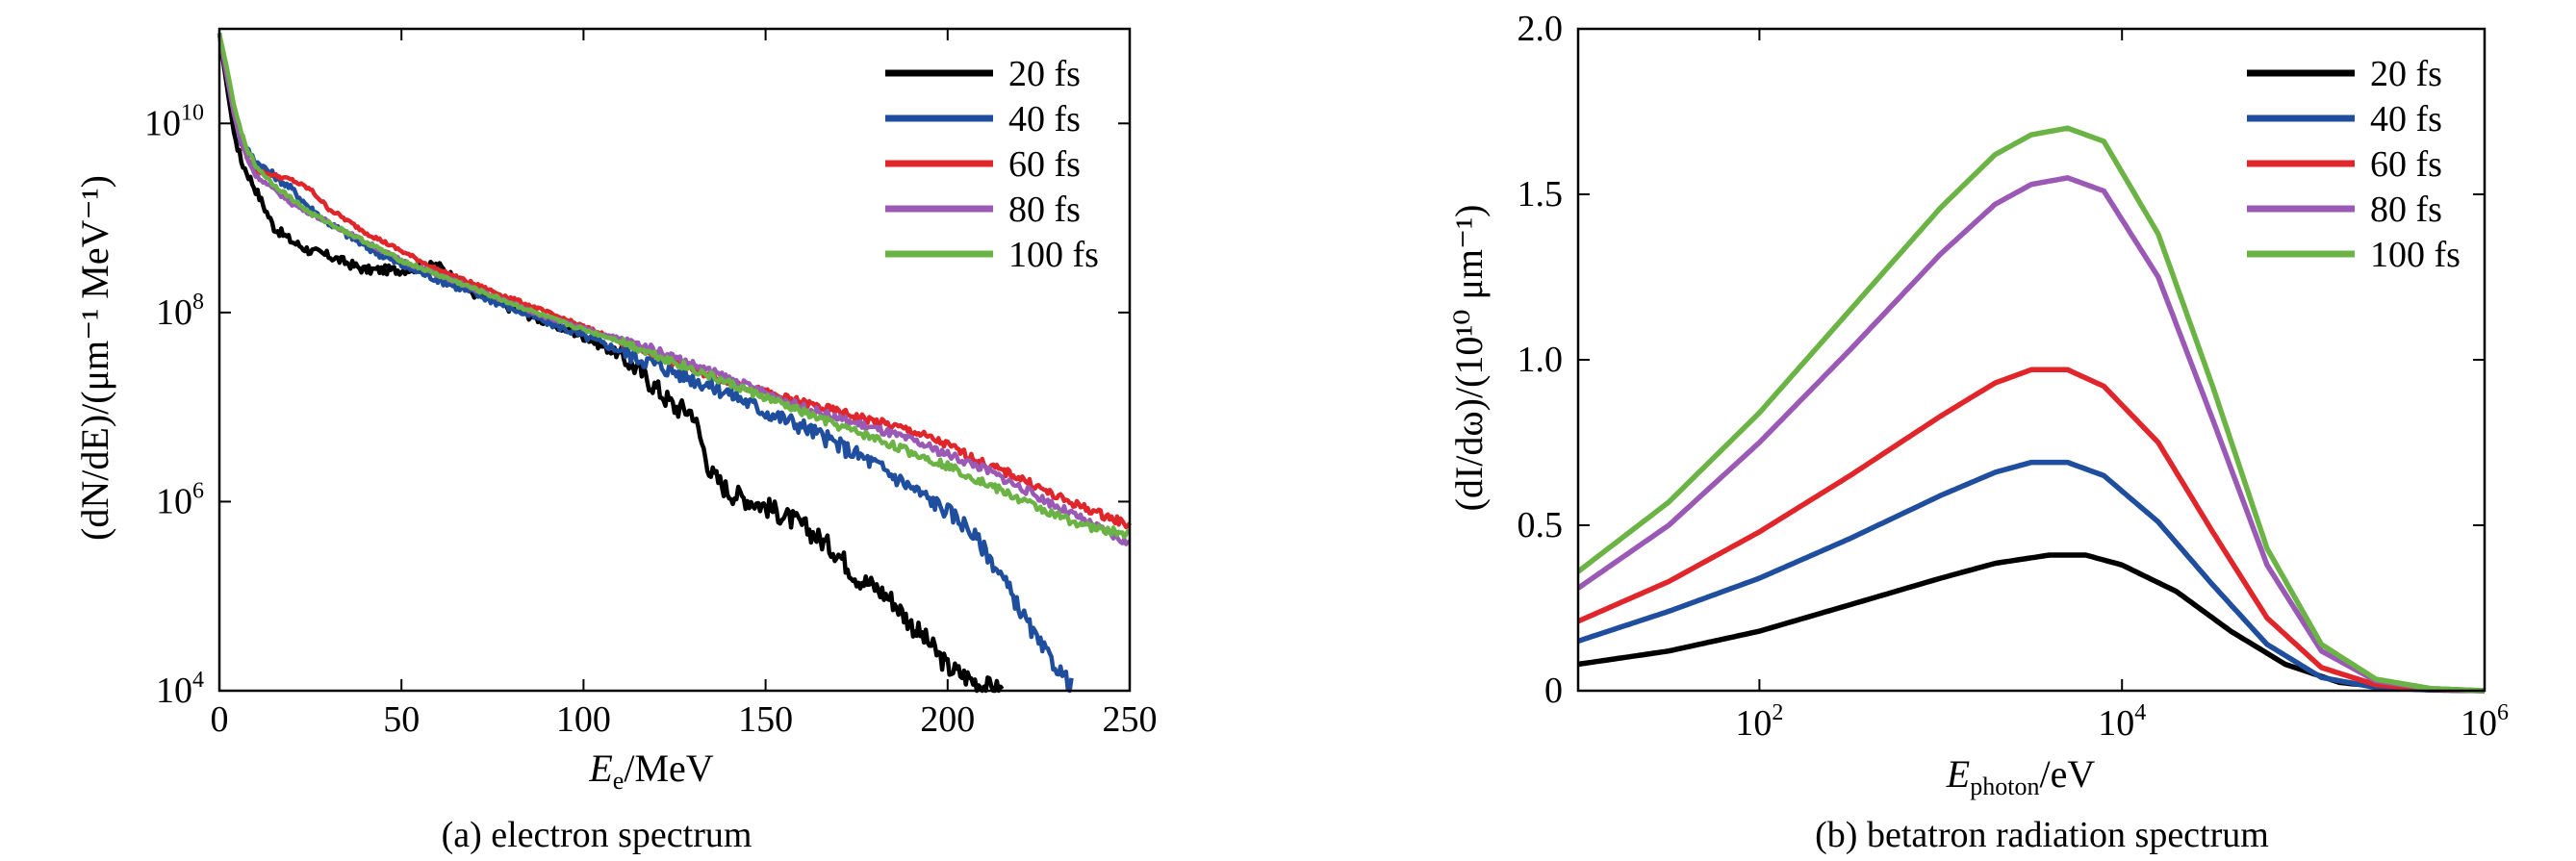  Describe the element at coordinates (2479, 723) in the screenshot. I see `x-tick-base-b-2: 10` at that location.